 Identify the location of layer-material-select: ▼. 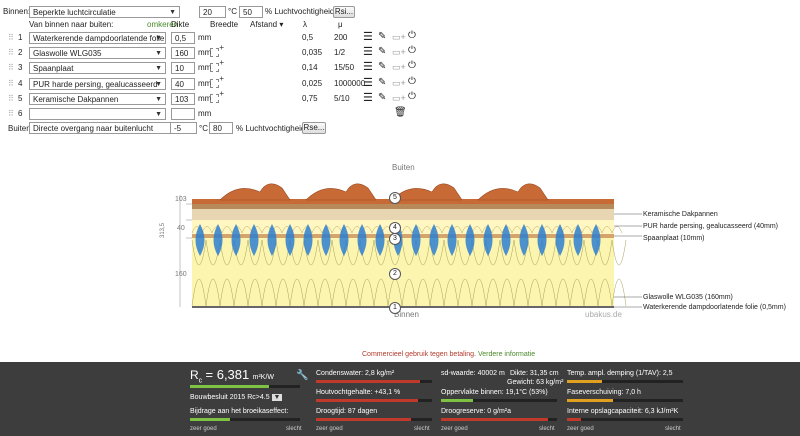
(97, 114).